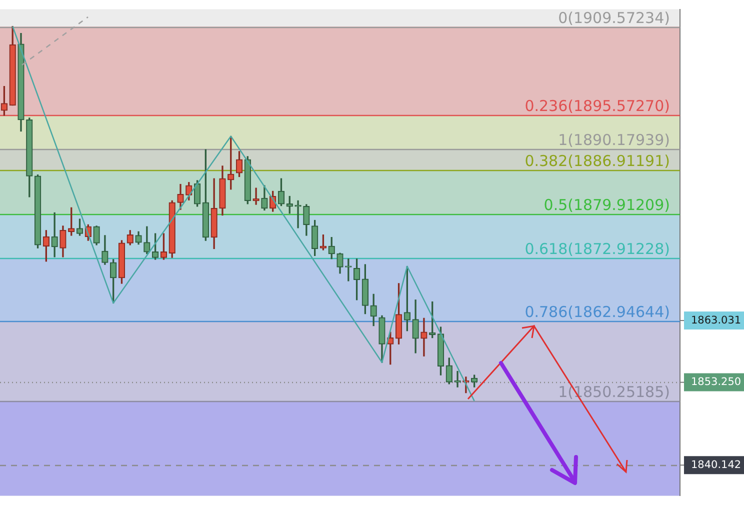 The width and height of the screenshot is (744, 505). Describe the element at coordinates (614, 17) in the screenshot. I see `ref-line-label: 0(1909.57234)` at that location.